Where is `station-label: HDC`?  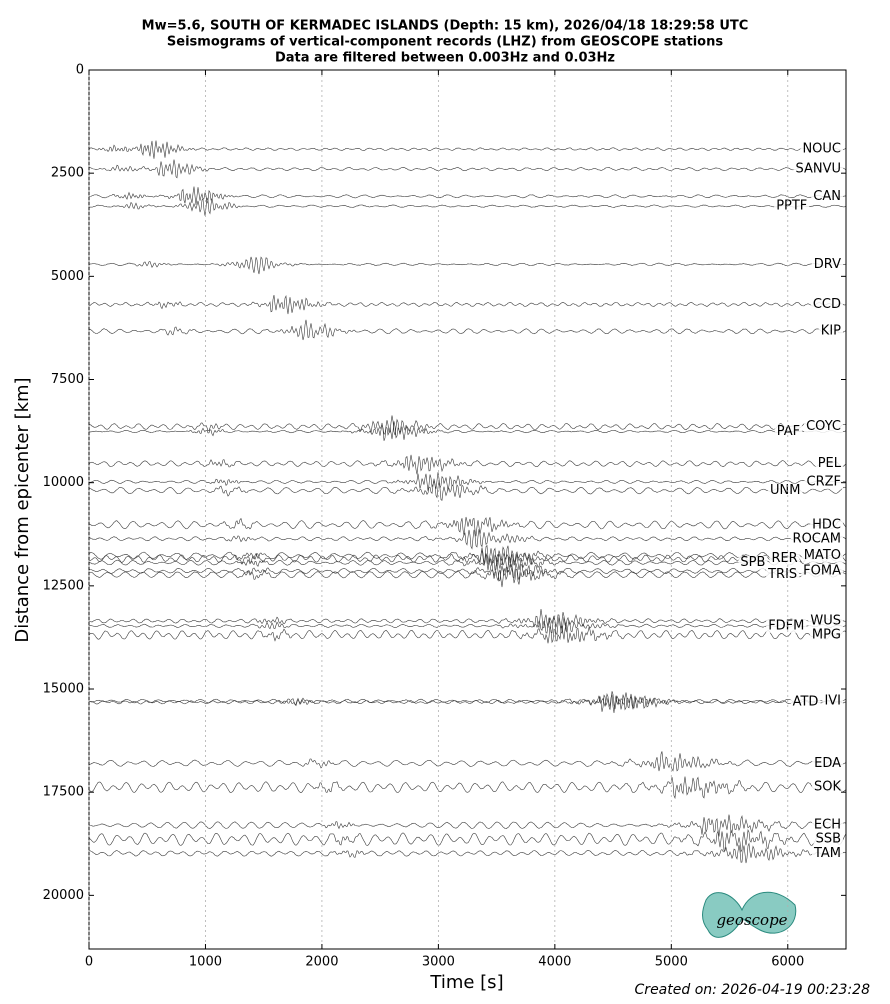 station-label: HDC is located at coordinates (826, 524).